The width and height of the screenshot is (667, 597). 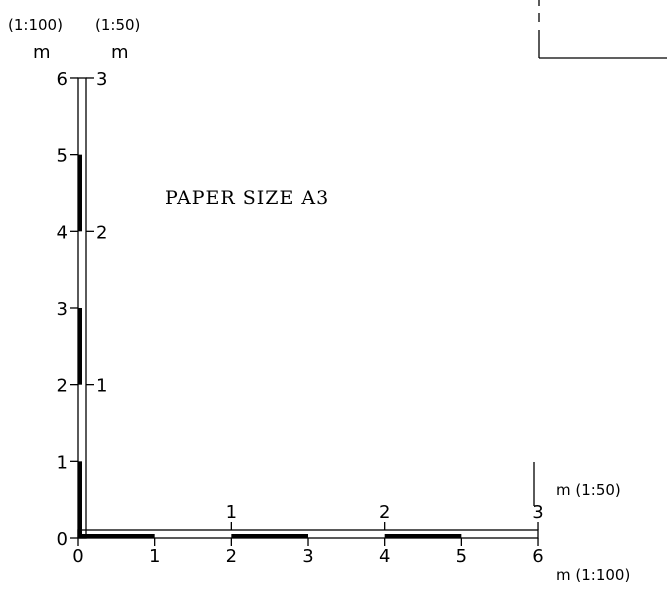 I want to click on vertical-tick-label-100-5: 5, so click(x=62, y=156).